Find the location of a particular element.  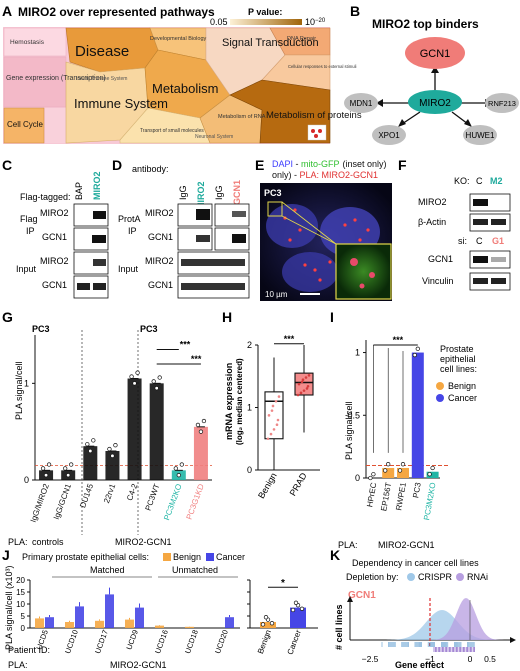

x-tick-label: PC3WT is located at coordinates (153, 496).